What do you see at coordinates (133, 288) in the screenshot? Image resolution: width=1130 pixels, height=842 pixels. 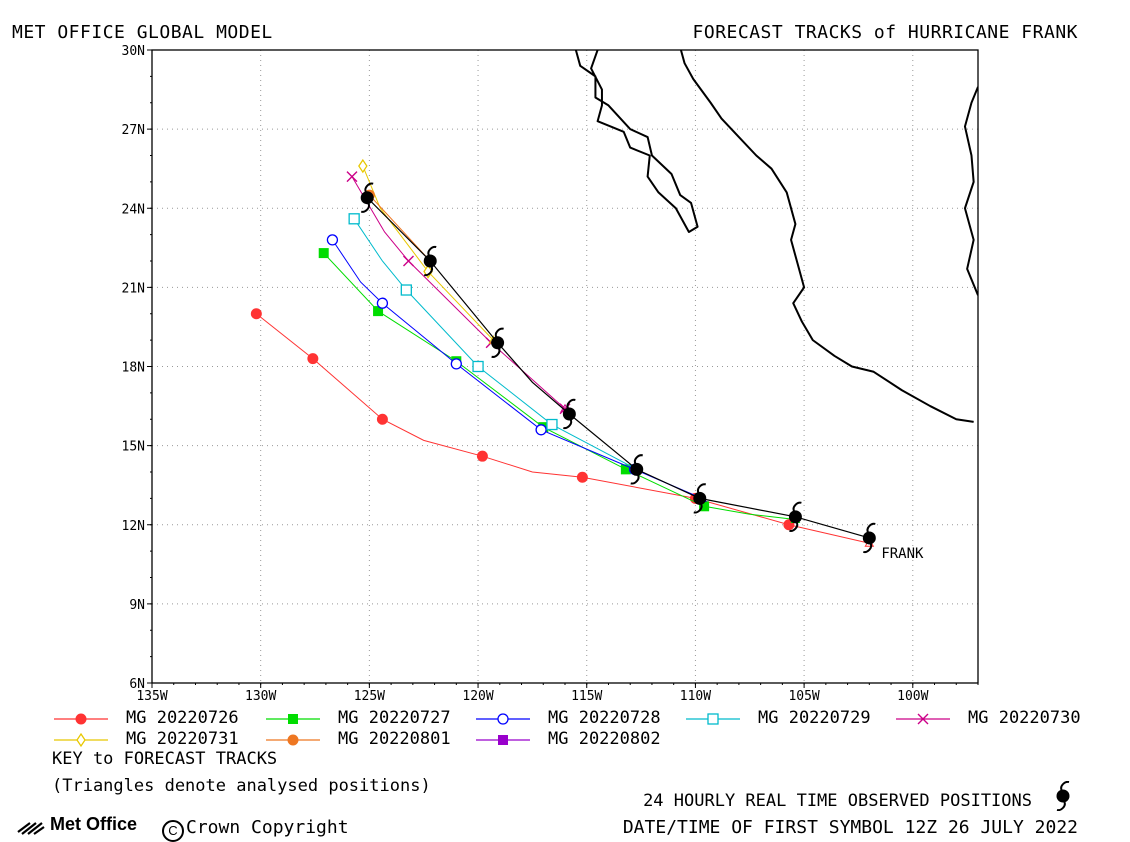 I see `y-tick-label: 21N` at bounding box center [133, 288].